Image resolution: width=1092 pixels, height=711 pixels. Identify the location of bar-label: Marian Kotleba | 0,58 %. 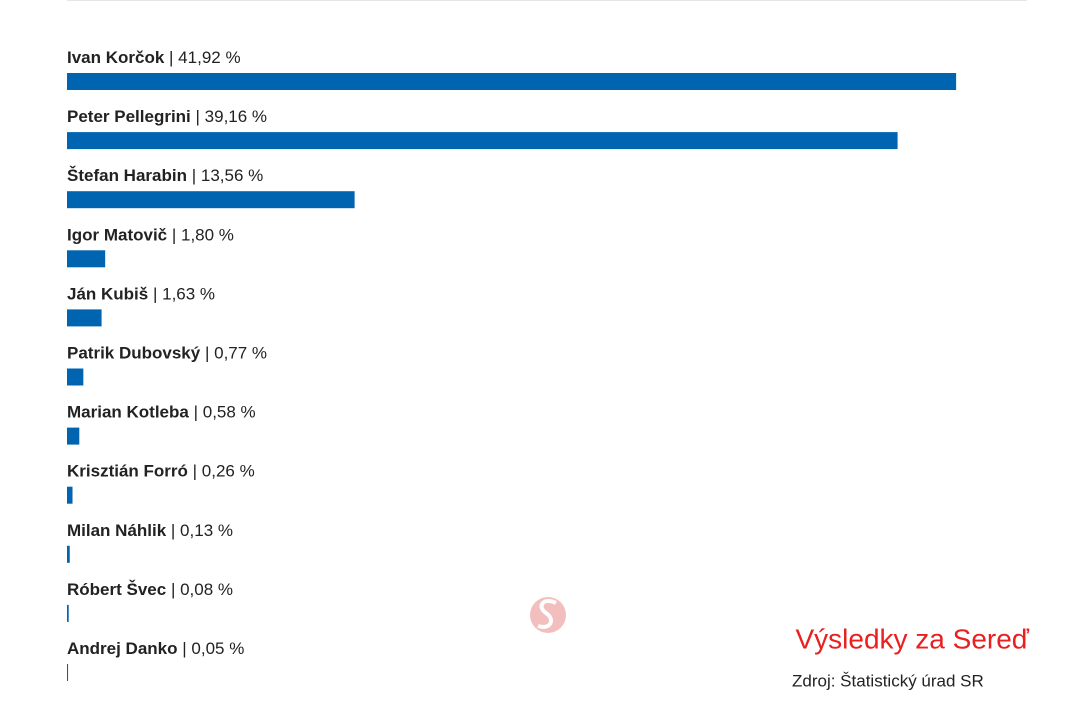
(161, 412).